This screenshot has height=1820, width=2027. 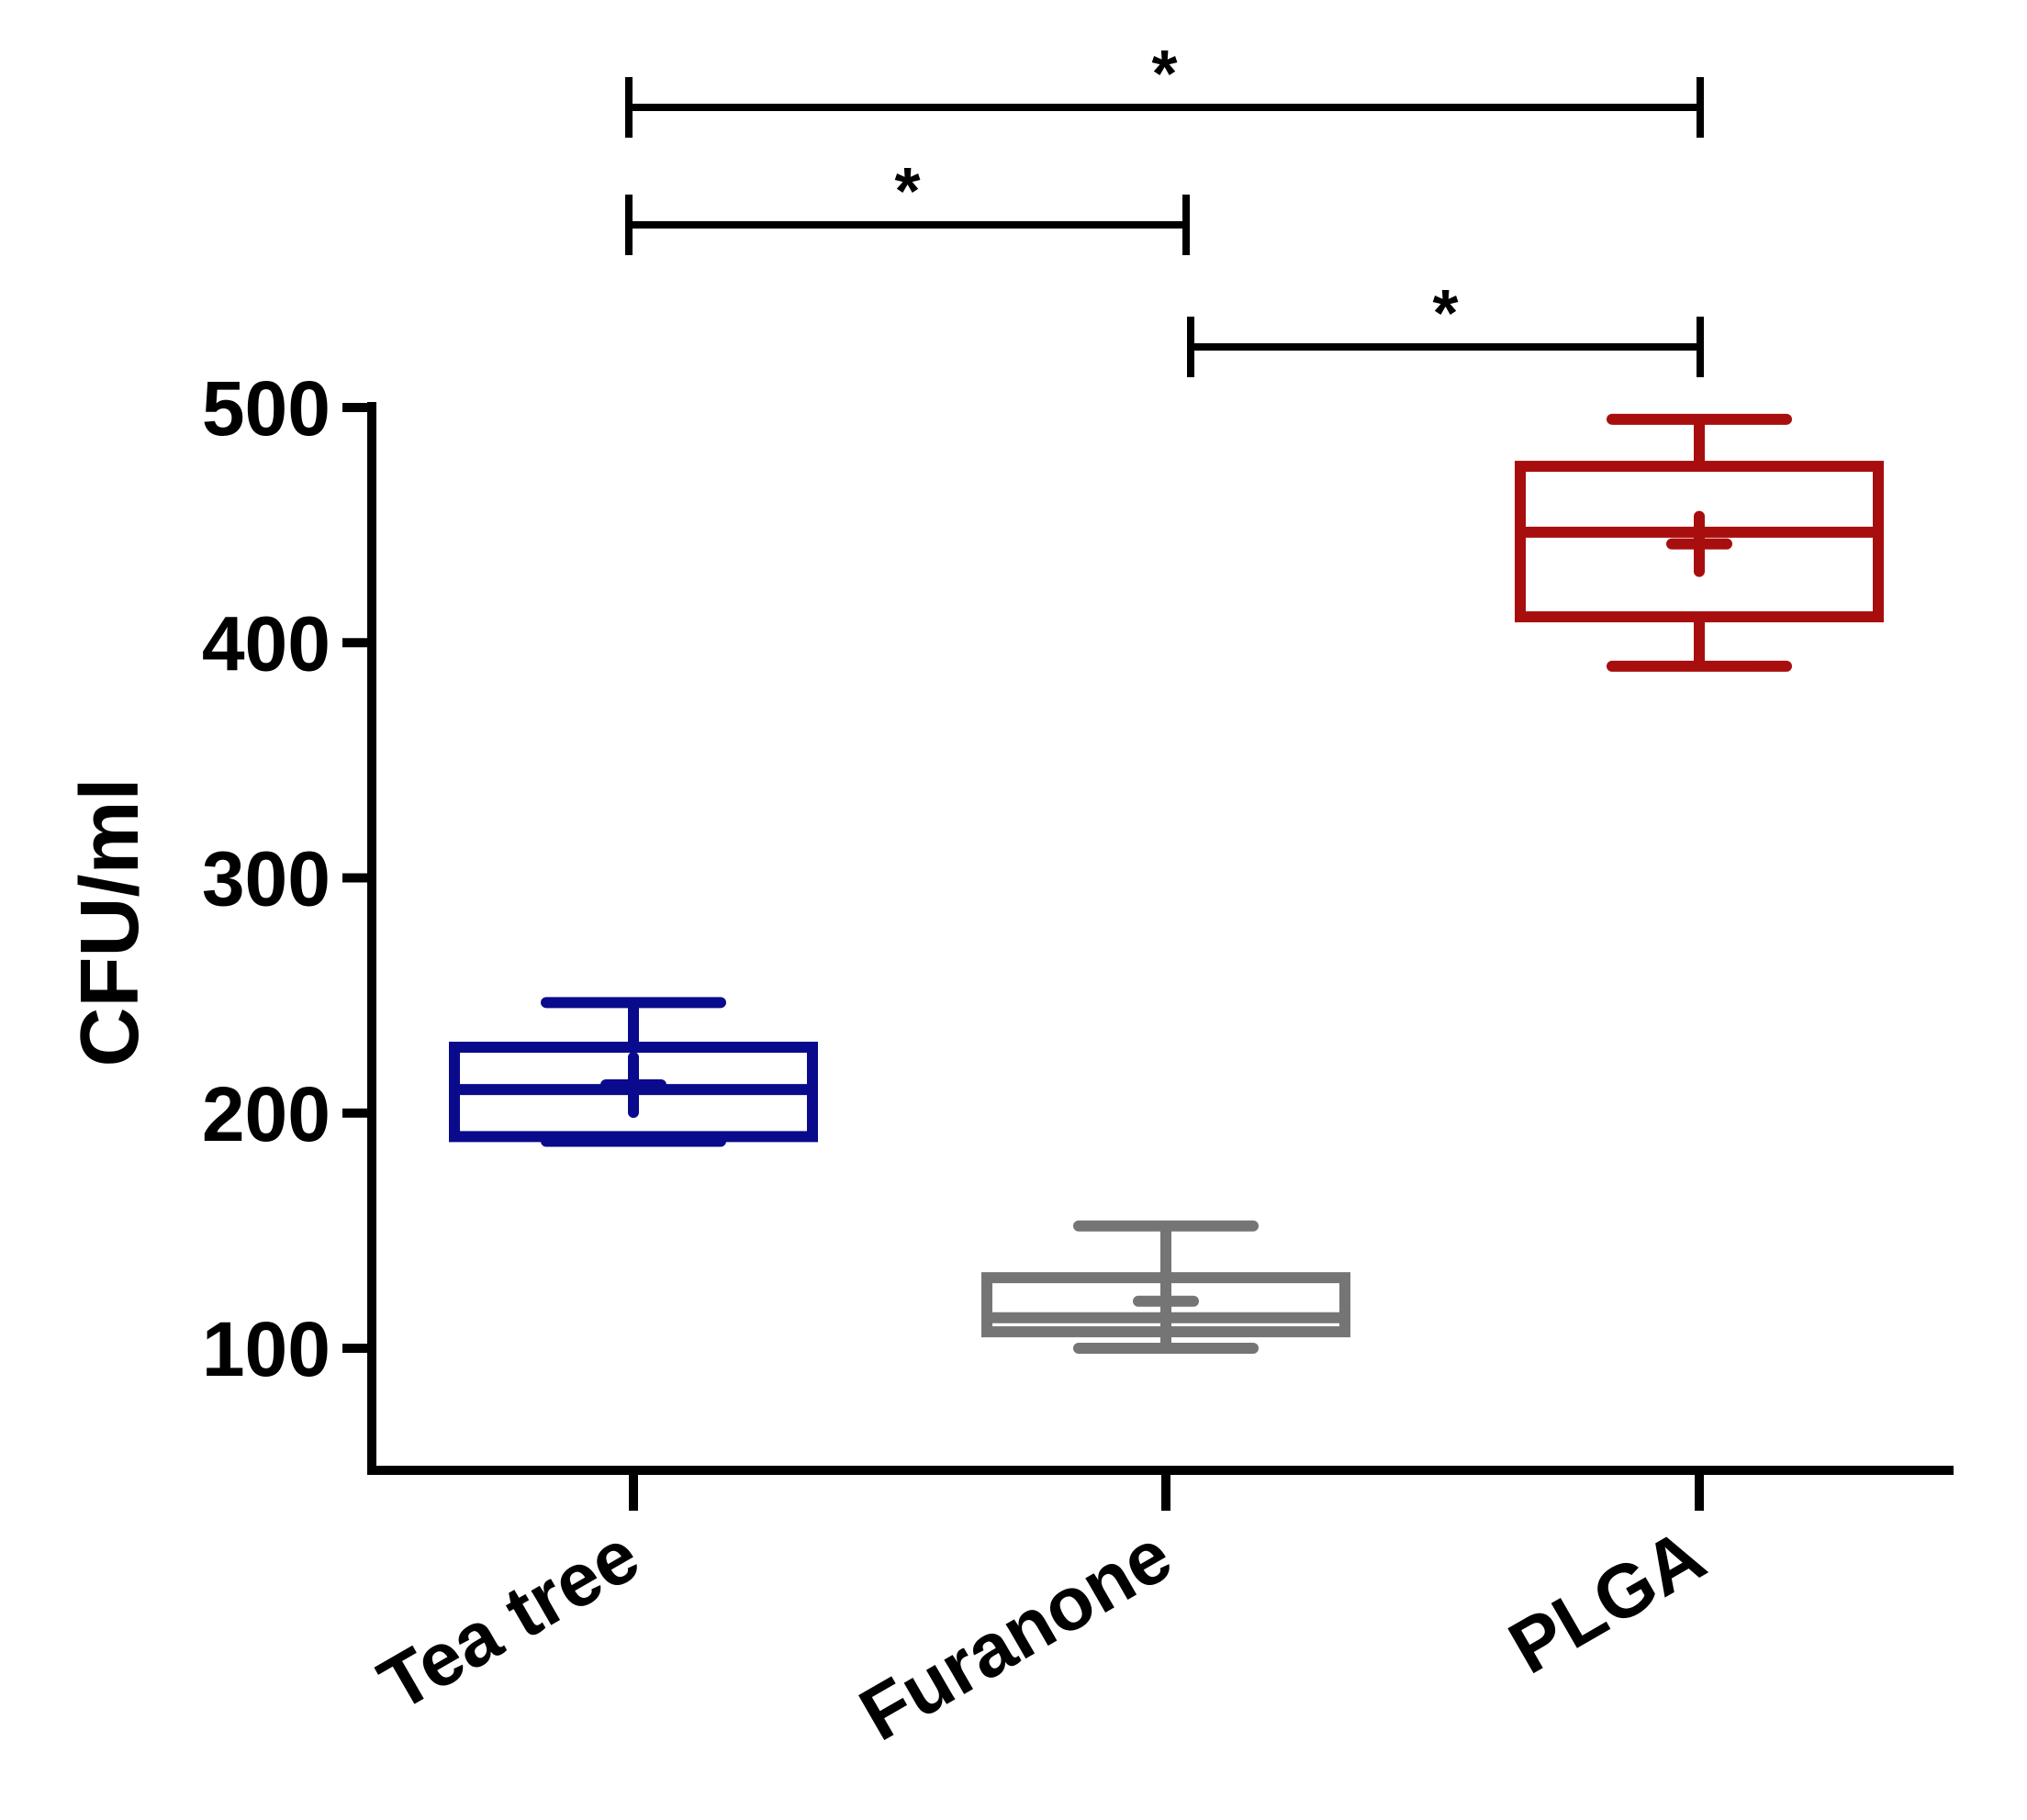 What do you see at coordinates (1607, 1602) in the screenshot?
I see `category-label: PLGA` at bounding box center [1607, 1602].